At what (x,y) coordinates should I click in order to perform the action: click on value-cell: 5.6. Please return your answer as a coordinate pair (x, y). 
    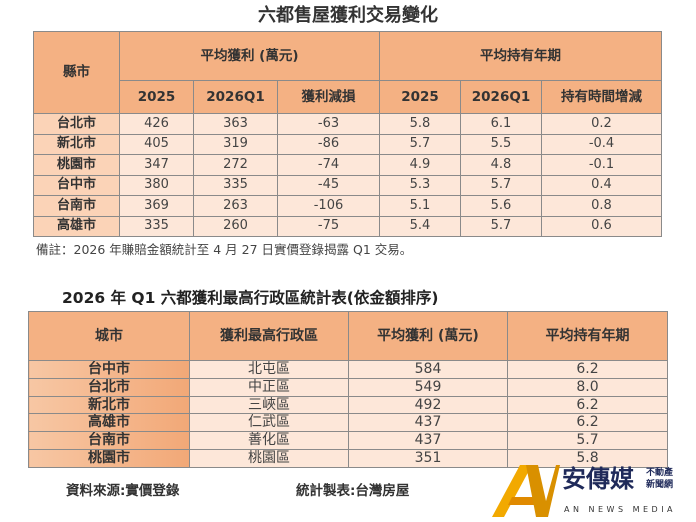
    Looking at the image, I should click on (501, 206).